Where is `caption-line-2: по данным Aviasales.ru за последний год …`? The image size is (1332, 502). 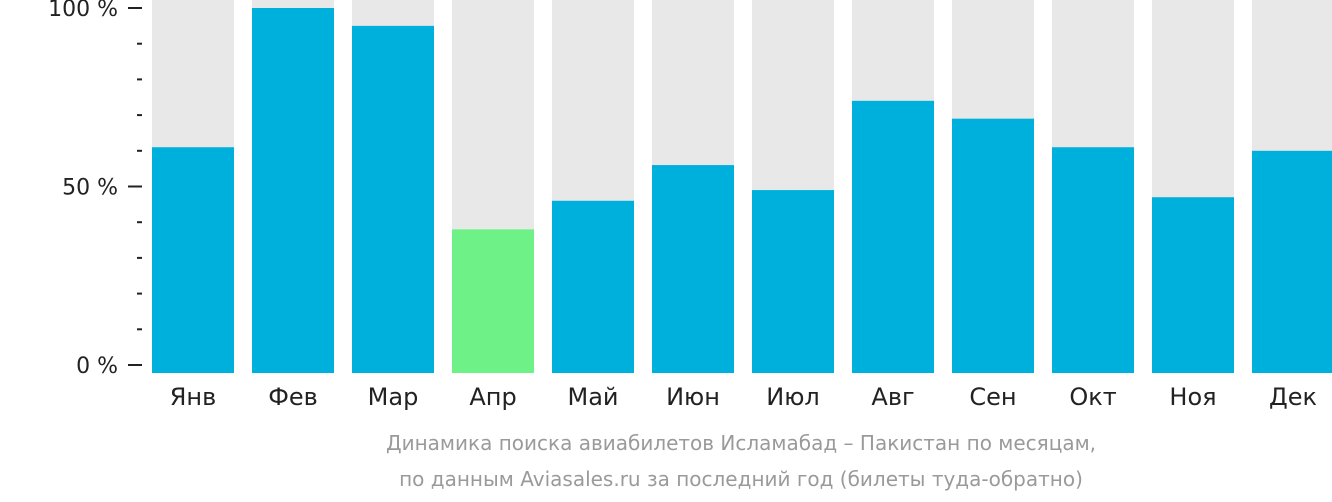 caption-line-2: по данным Aviasales.ru за последний год … is located at coordinates (741, 479).